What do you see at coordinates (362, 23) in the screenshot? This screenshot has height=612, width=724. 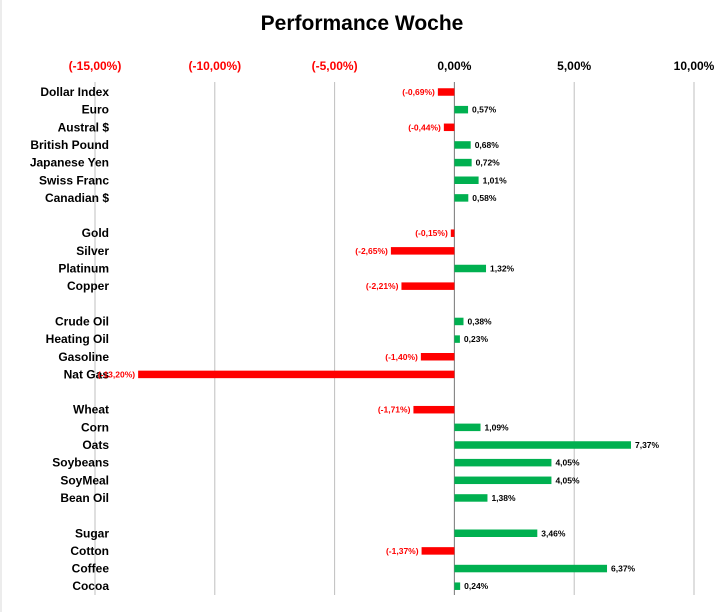 I see `chart-title: Performance Woche` at bounding box center [362, 23].